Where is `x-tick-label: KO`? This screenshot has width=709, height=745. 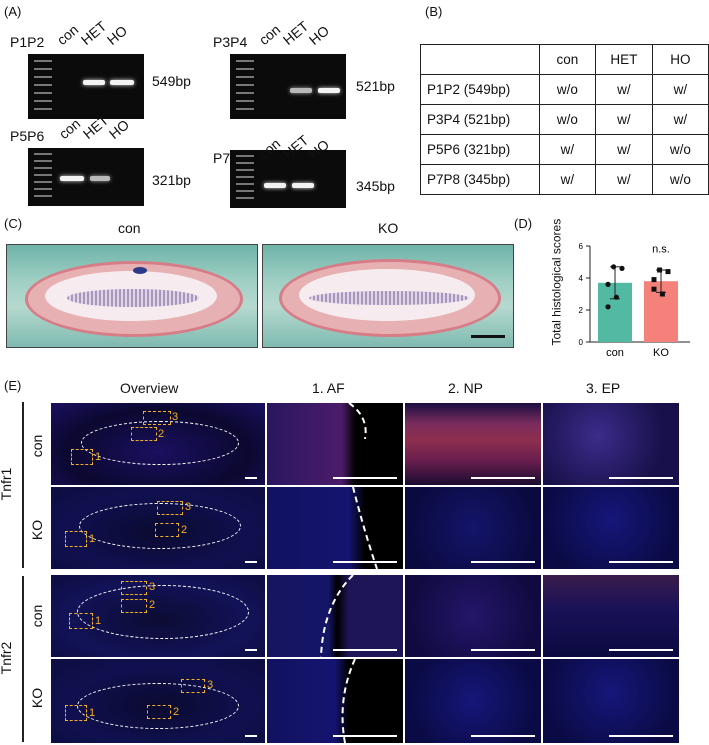 x-tick-label: KO is located at coordinates (661, 353).